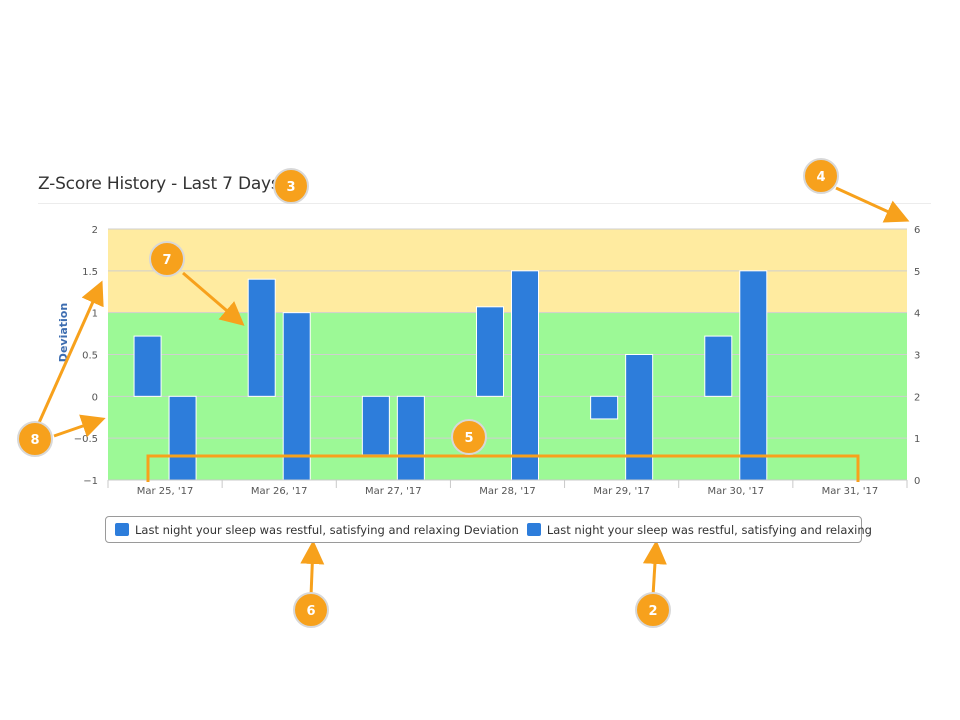 Image resolution: width=960 pixels, height=720 pixels. Describe the element at coordinates (850, 491) in the screenshot. I see `x-tick-label: Mar 31, '17` at that location.